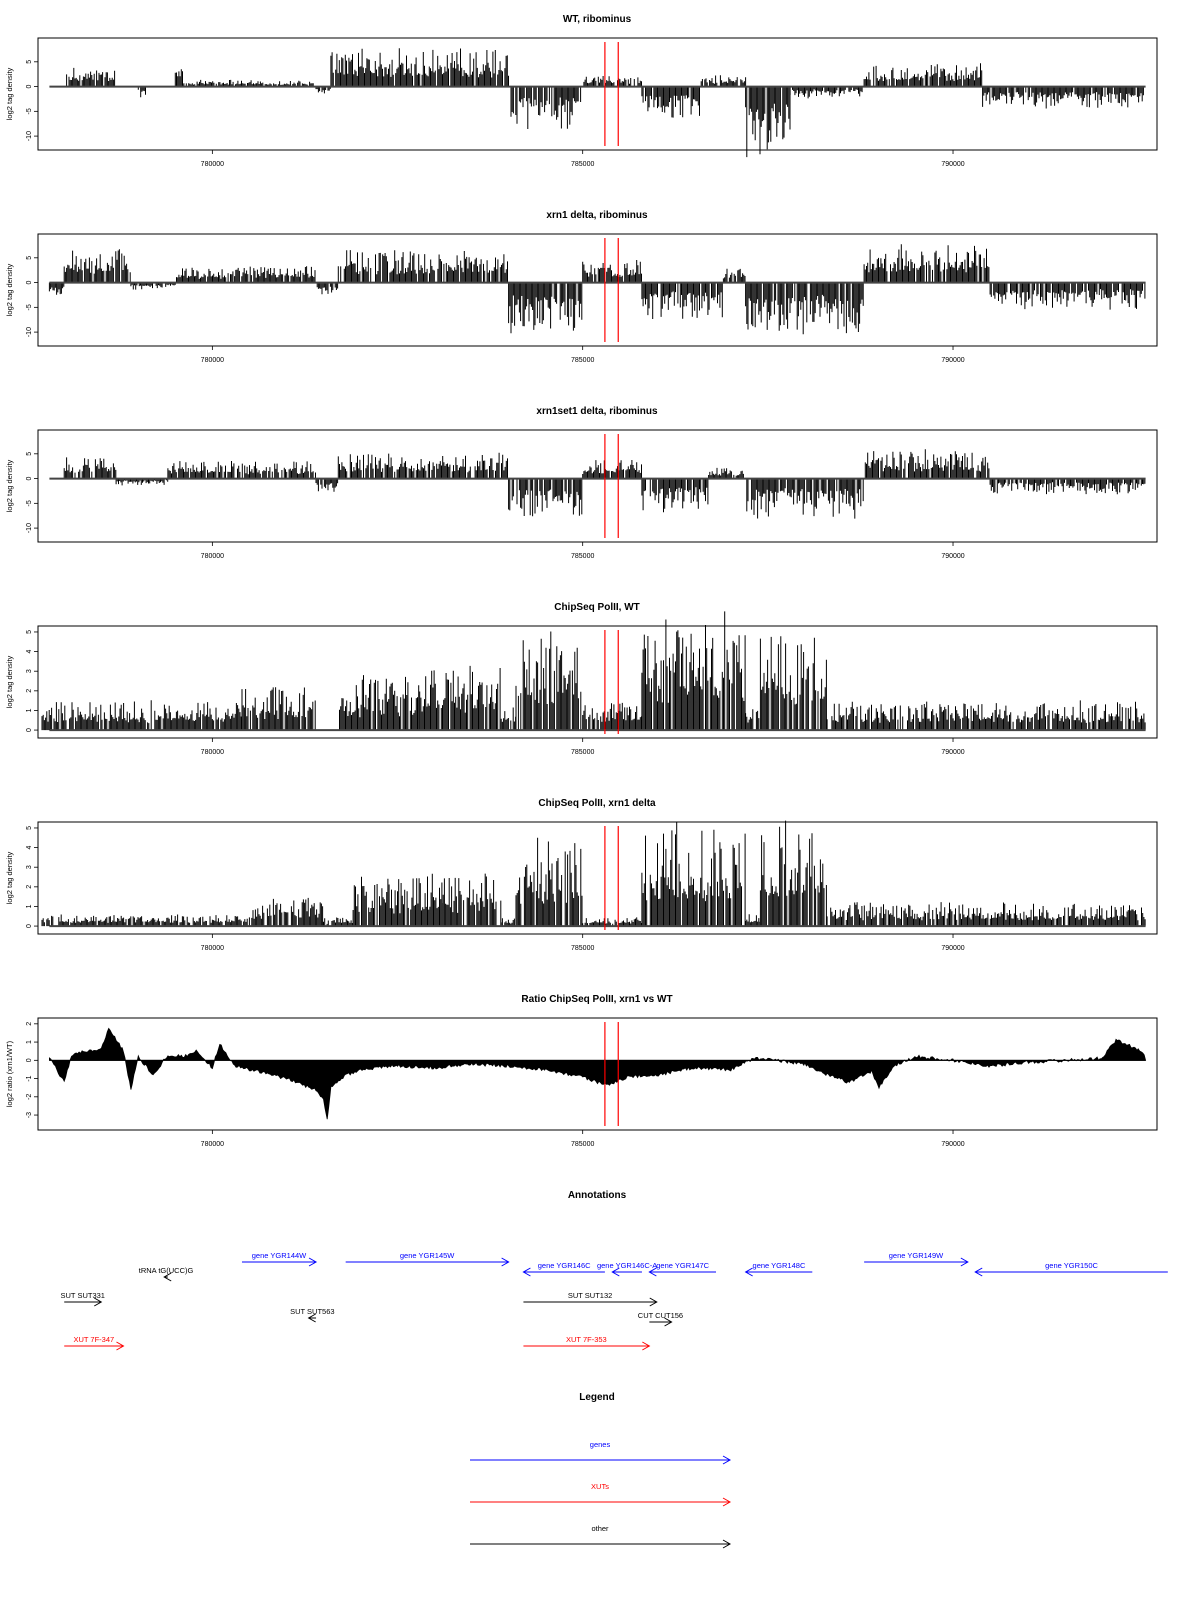  Describe the element at coordinates (596, 999) in the screenshot. I see `chart-title: Ratio ChipSeq PolII, xrn1 vs WT` at that location.